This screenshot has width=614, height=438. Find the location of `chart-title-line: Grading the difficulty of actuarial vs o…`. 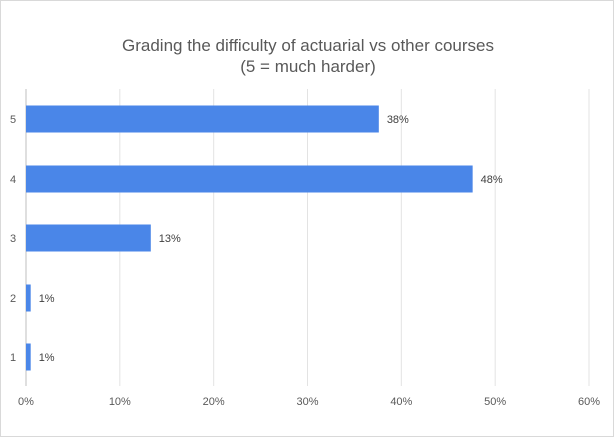

chart-title-line: Grading the difficulty of actuarial vs o… is located at coordinates (308, 45).